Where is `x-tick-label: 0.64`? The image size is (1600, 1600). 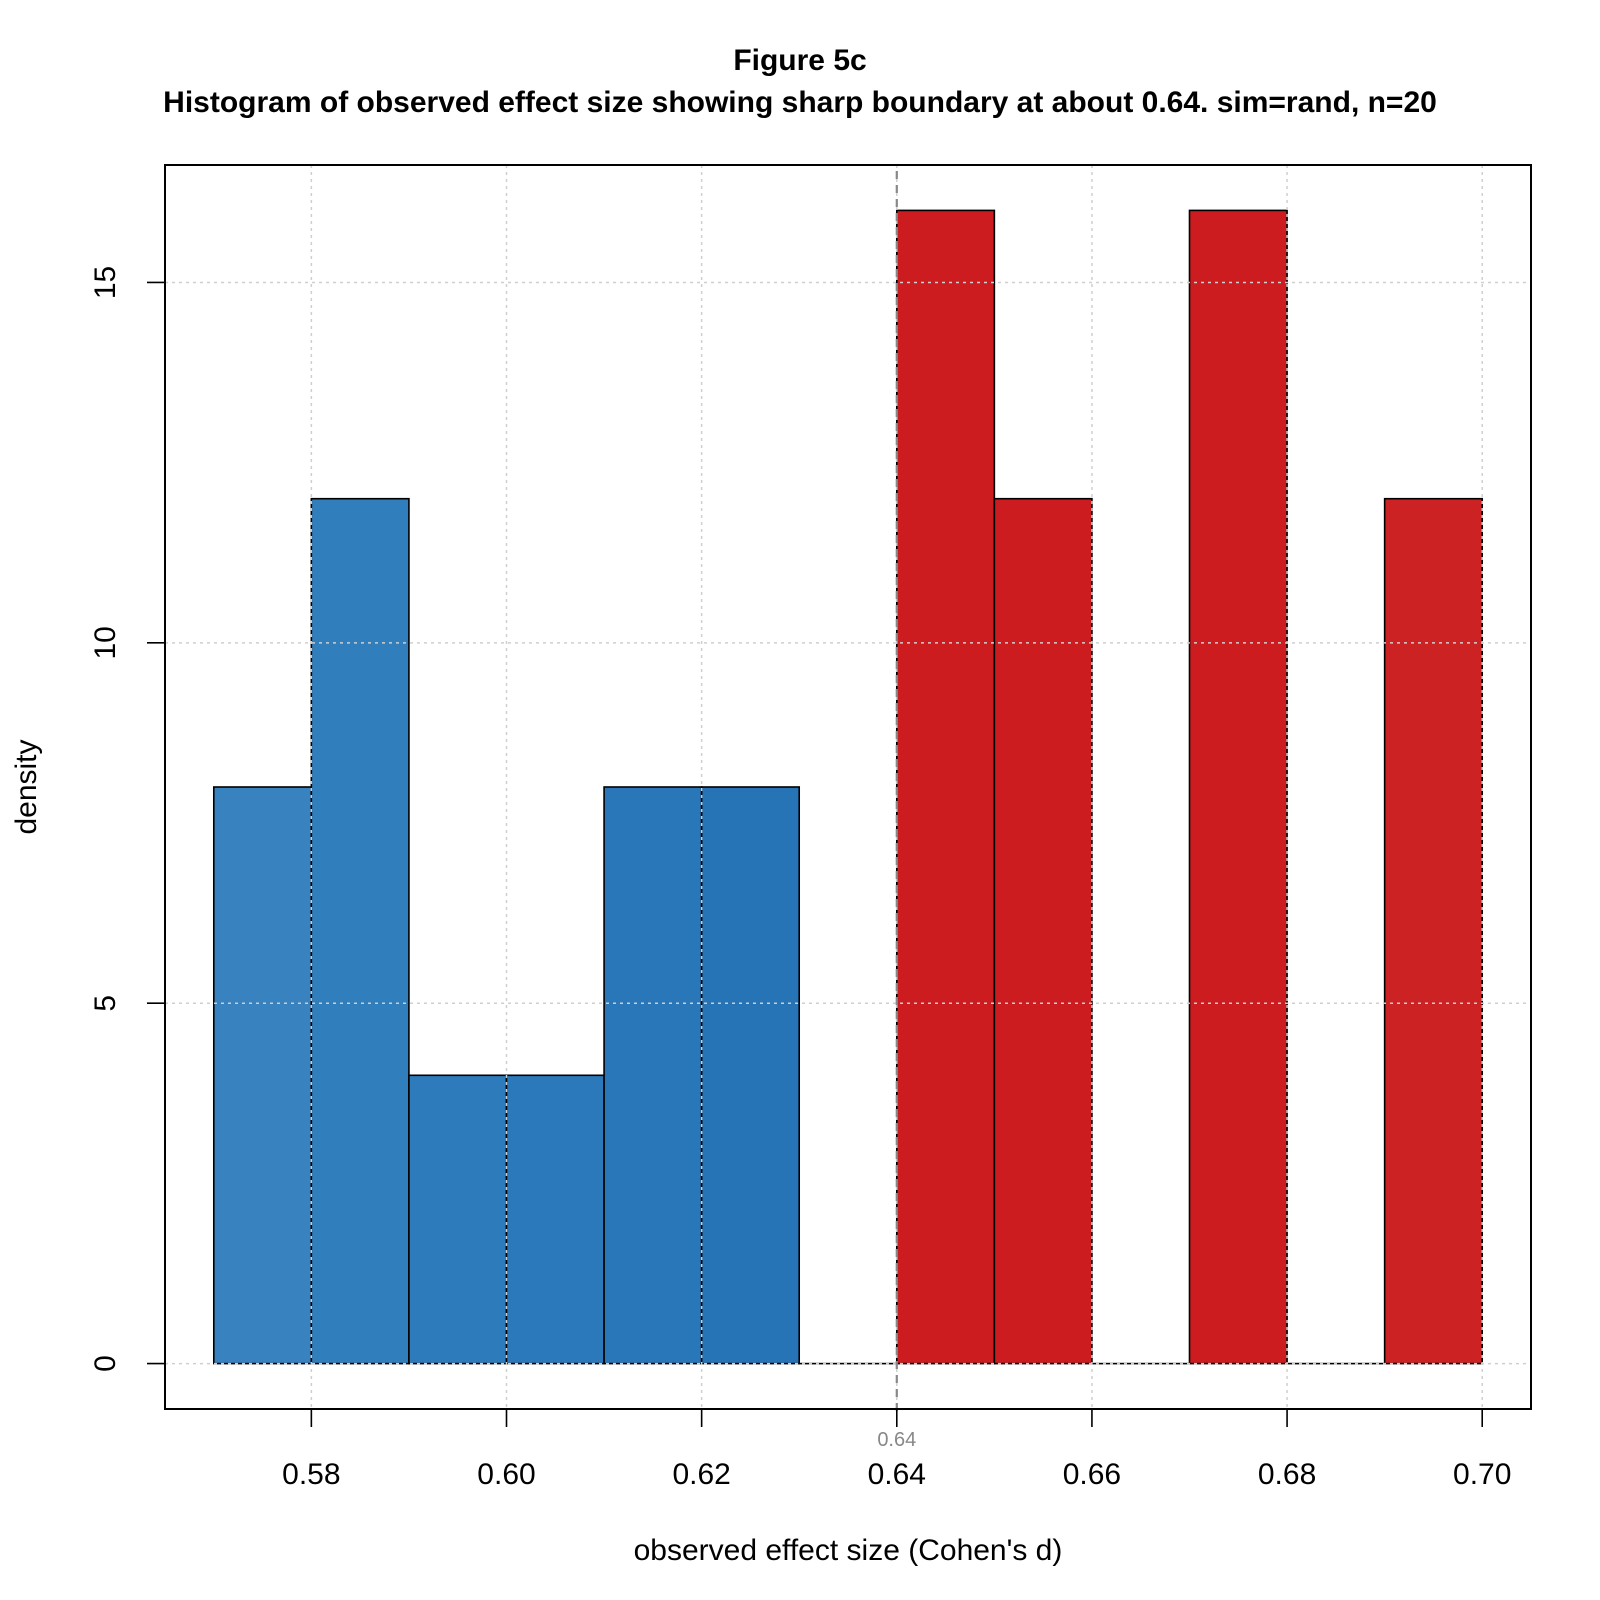
x-tick-label: 0.64 is located at coordinates (897, 1474).